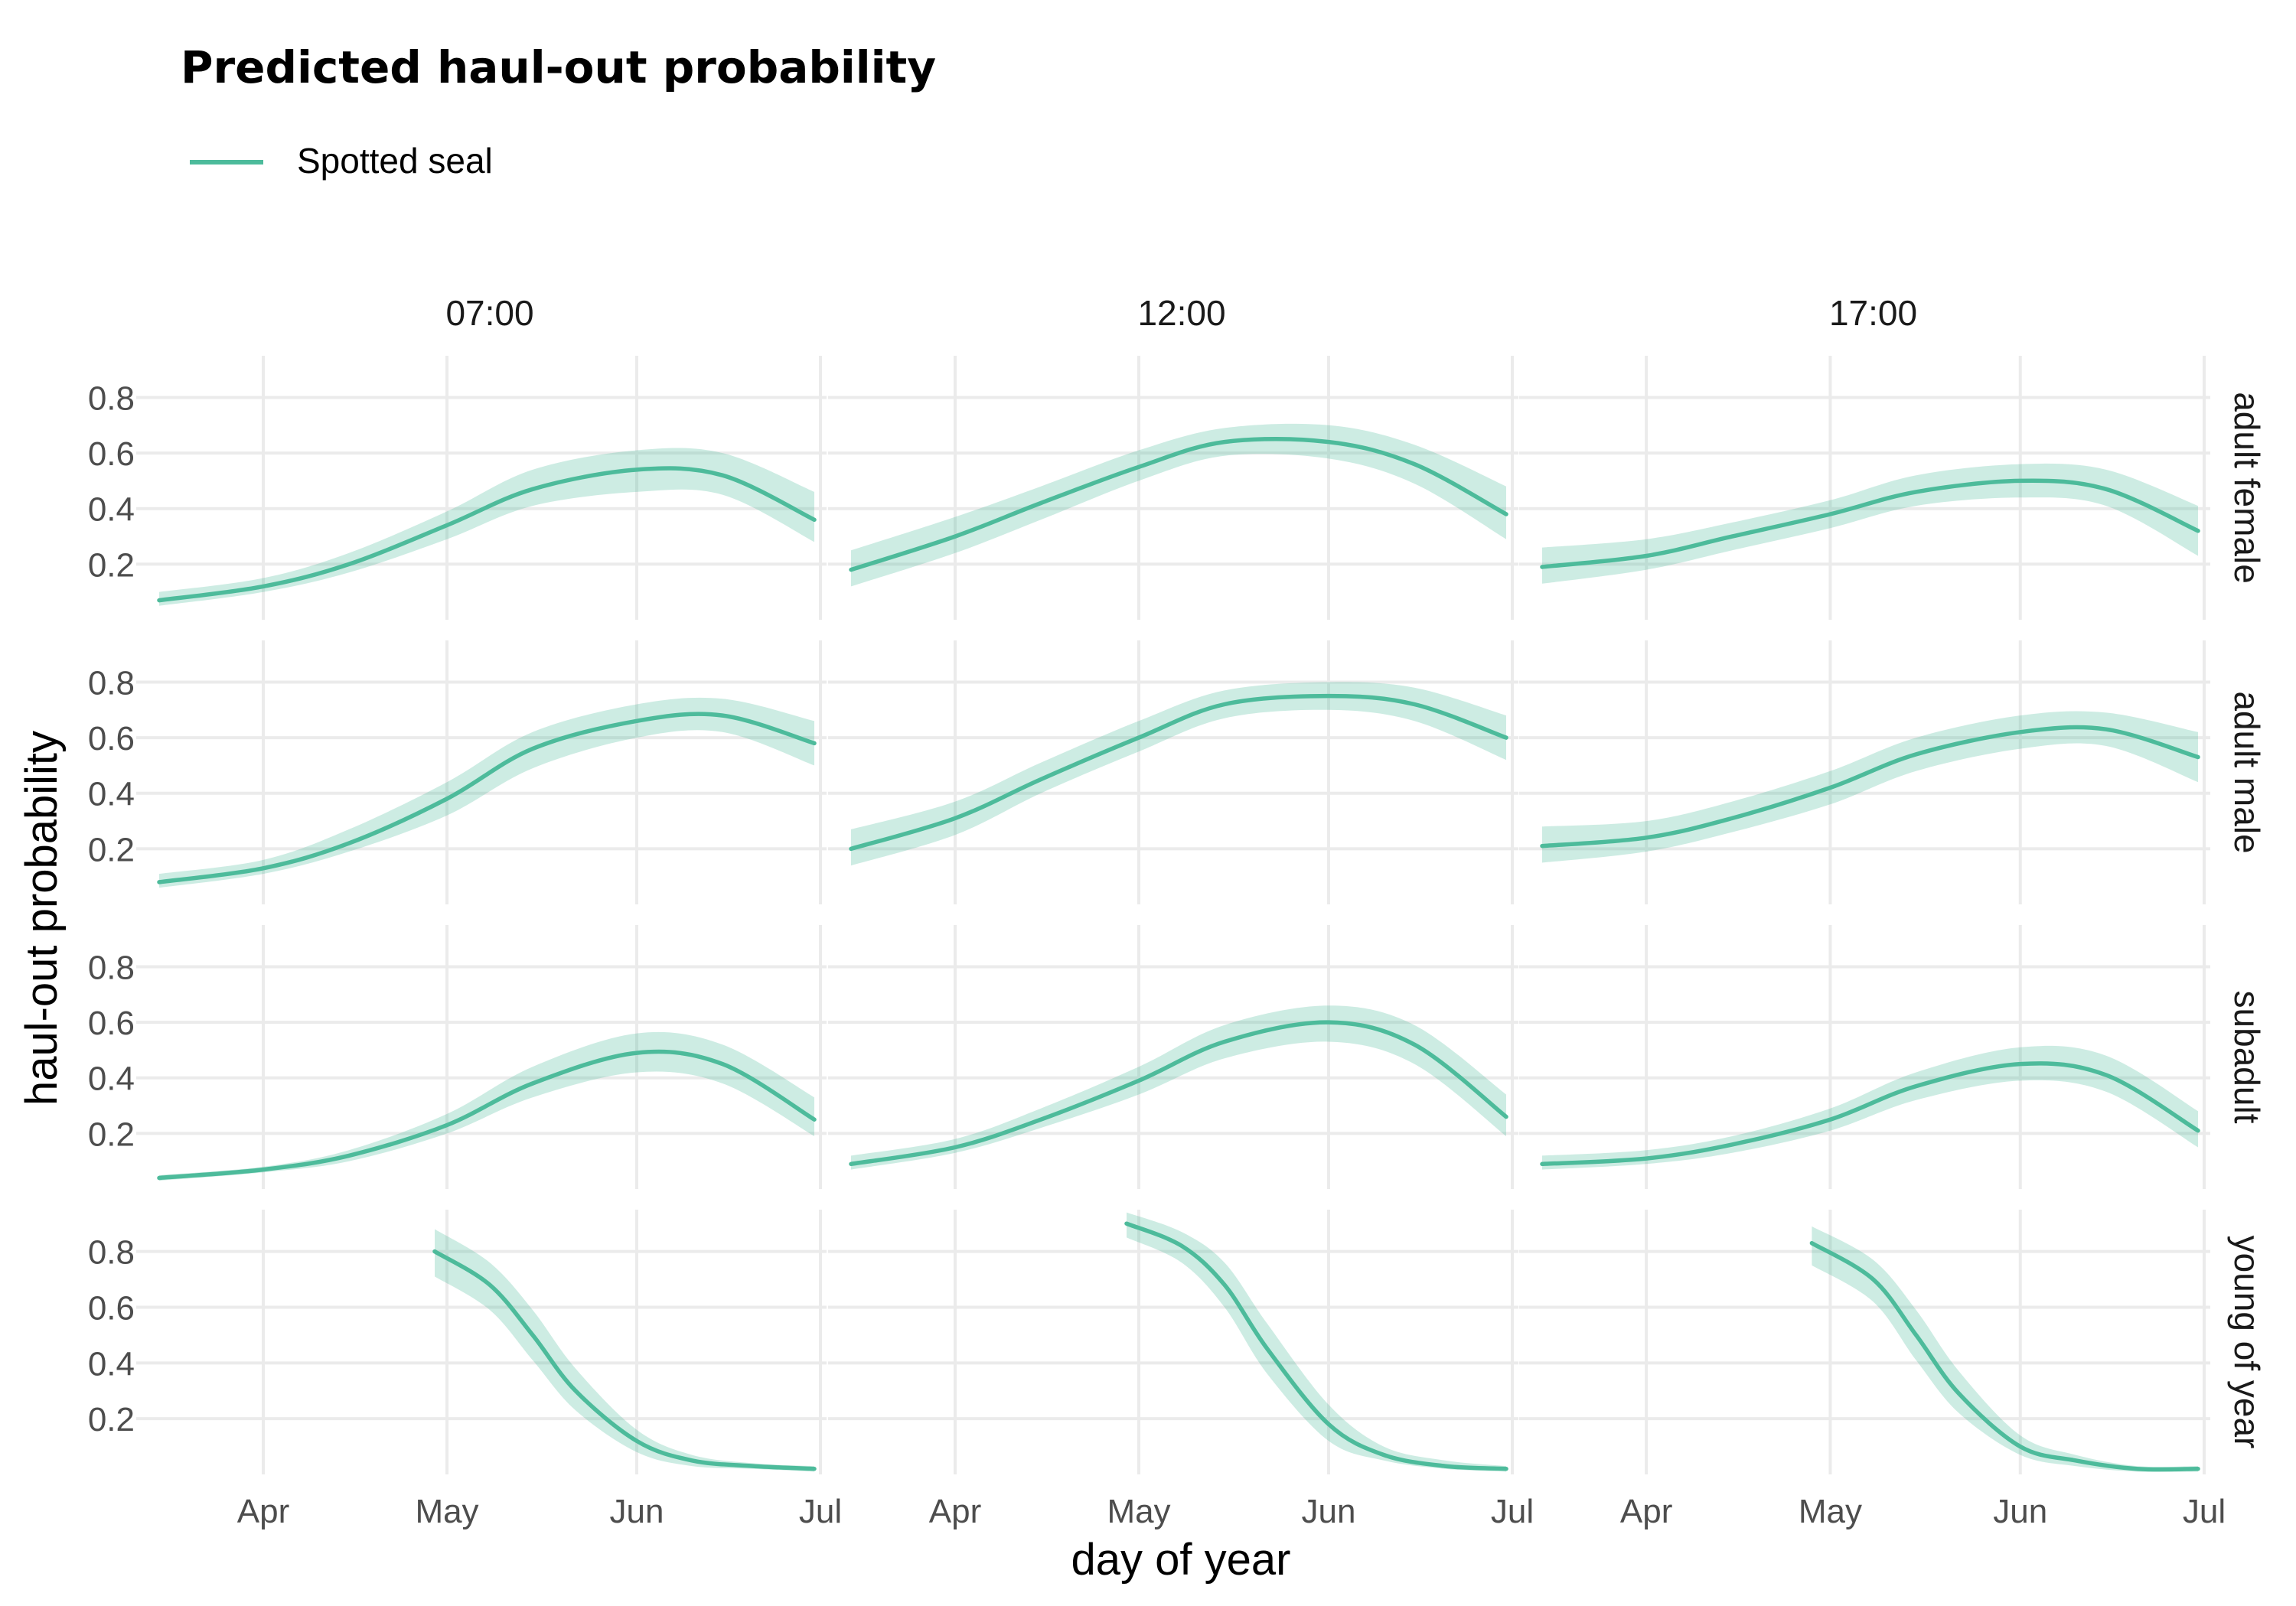 The height and width of the screenshot is (1606, 2296). I want to click on legend-label-spotted-seal: Spotted seal, so click(395, 161).